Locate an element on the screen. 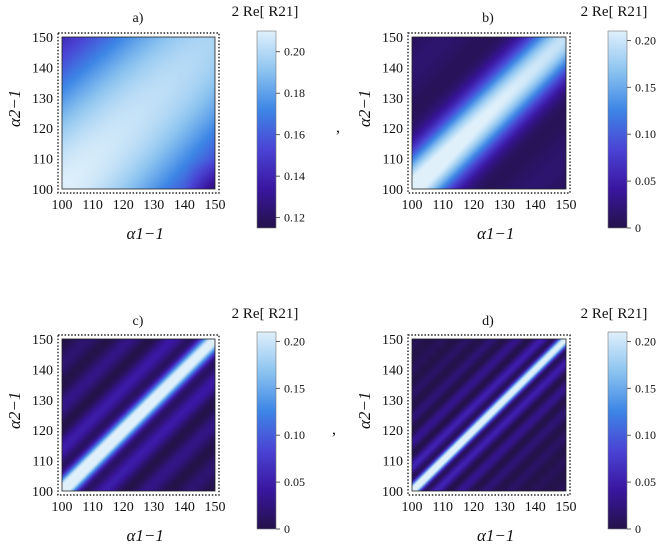  panel-label: d) is located at coordinates (488, 321).